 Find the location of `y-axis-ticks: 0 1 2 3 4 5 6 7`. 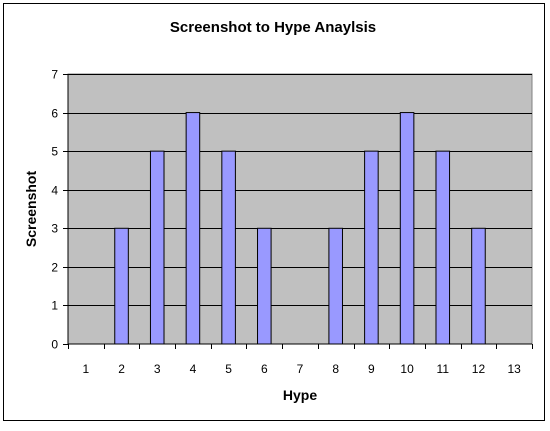

y-axis-ticks: 0 1 2 3 4 5 6 7 is located at coordinates (59, 210).